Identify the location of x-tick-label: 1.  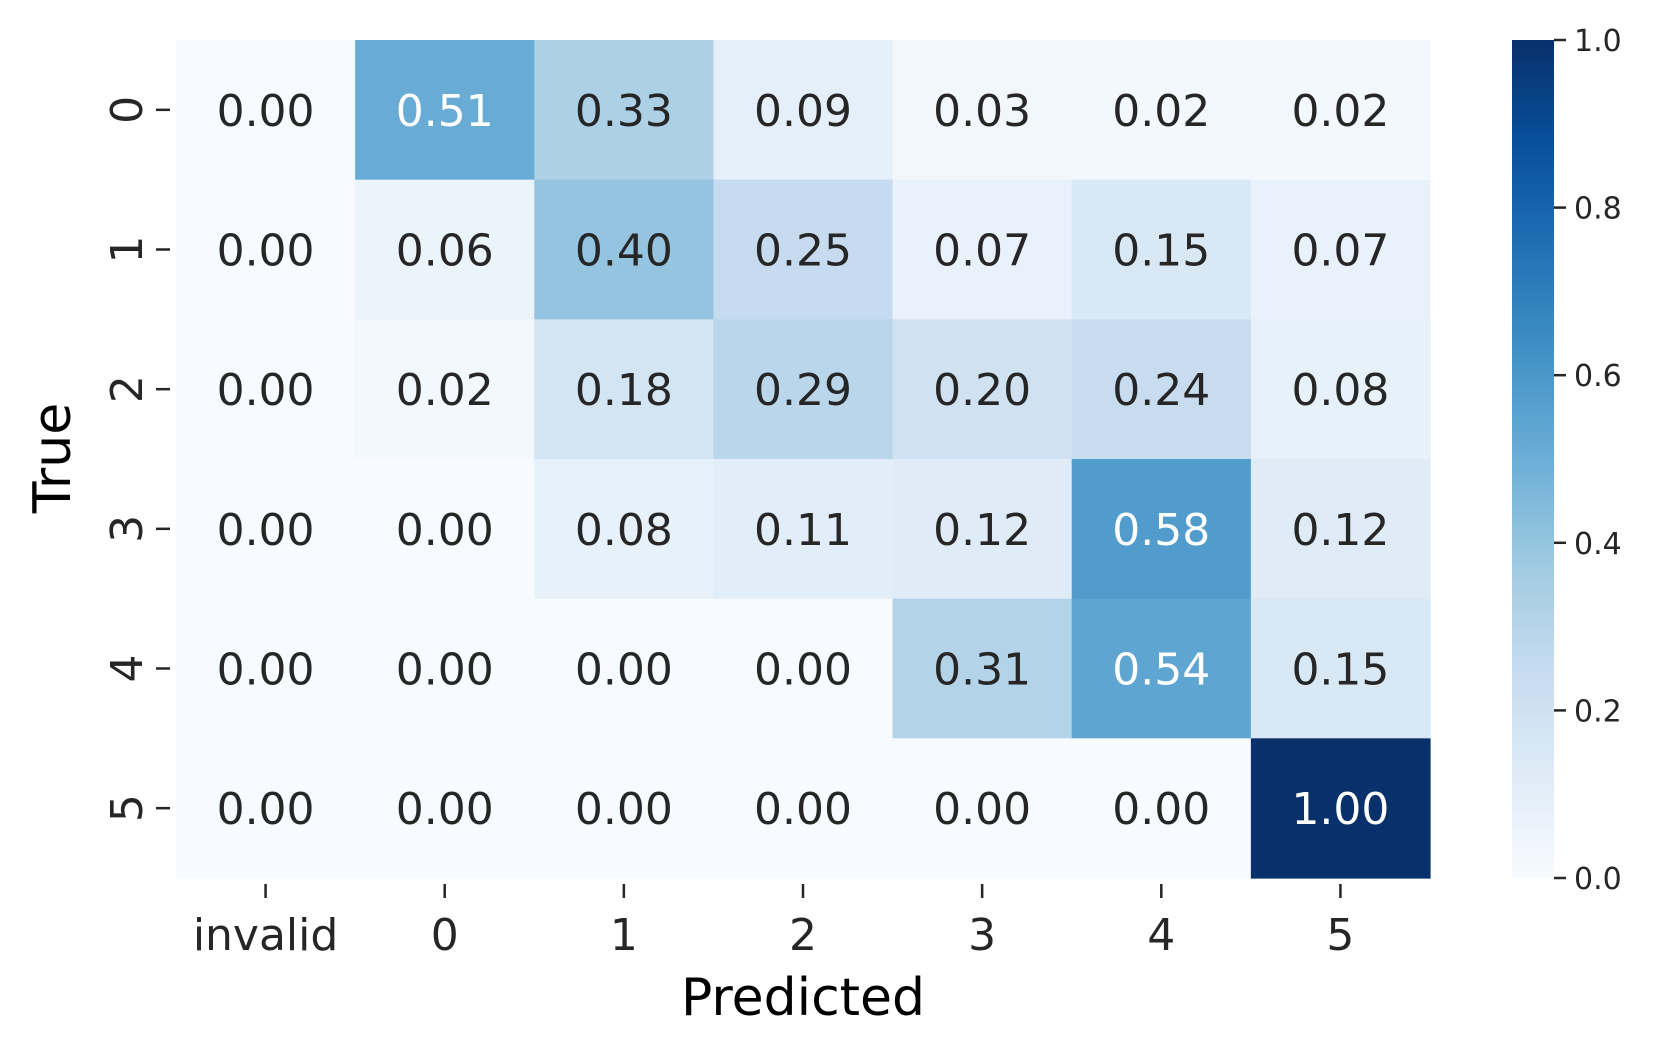
(624, 935).